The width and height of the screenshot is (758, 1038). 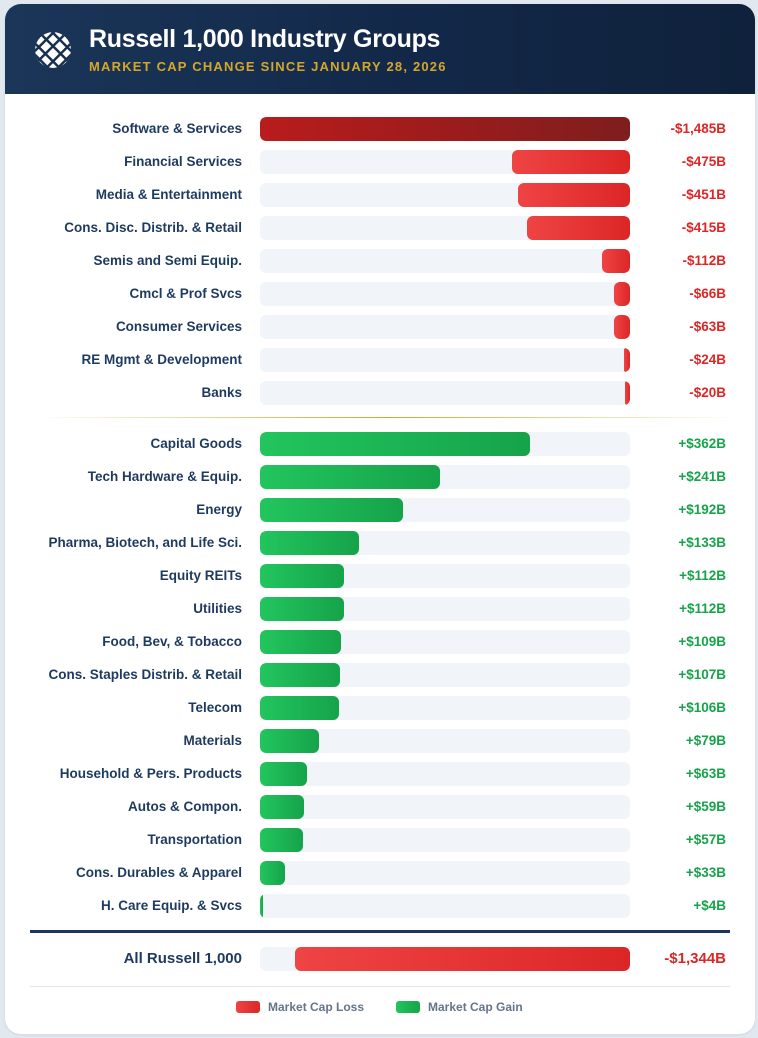 What do you see at coordinates (702, 641) in the screenshot?
I see `value-label: +$109B` at bounding box center [702, 641].